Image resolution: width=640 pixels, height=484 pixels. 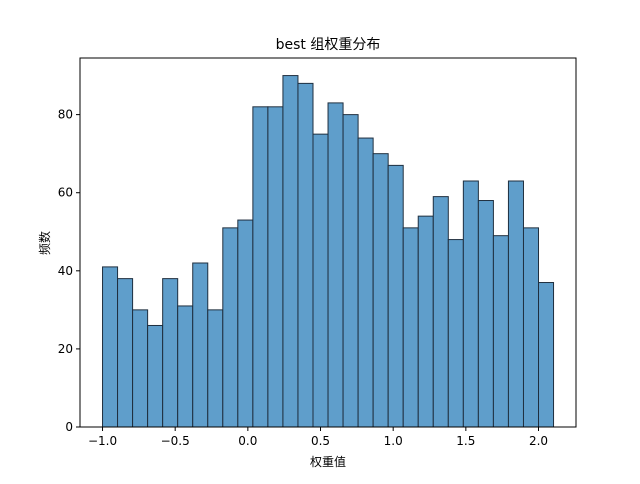 What do you see at coordinates (65, 349) in the screenshot?
I see `y-tick-label: 20` at bounding box center [65, 349].